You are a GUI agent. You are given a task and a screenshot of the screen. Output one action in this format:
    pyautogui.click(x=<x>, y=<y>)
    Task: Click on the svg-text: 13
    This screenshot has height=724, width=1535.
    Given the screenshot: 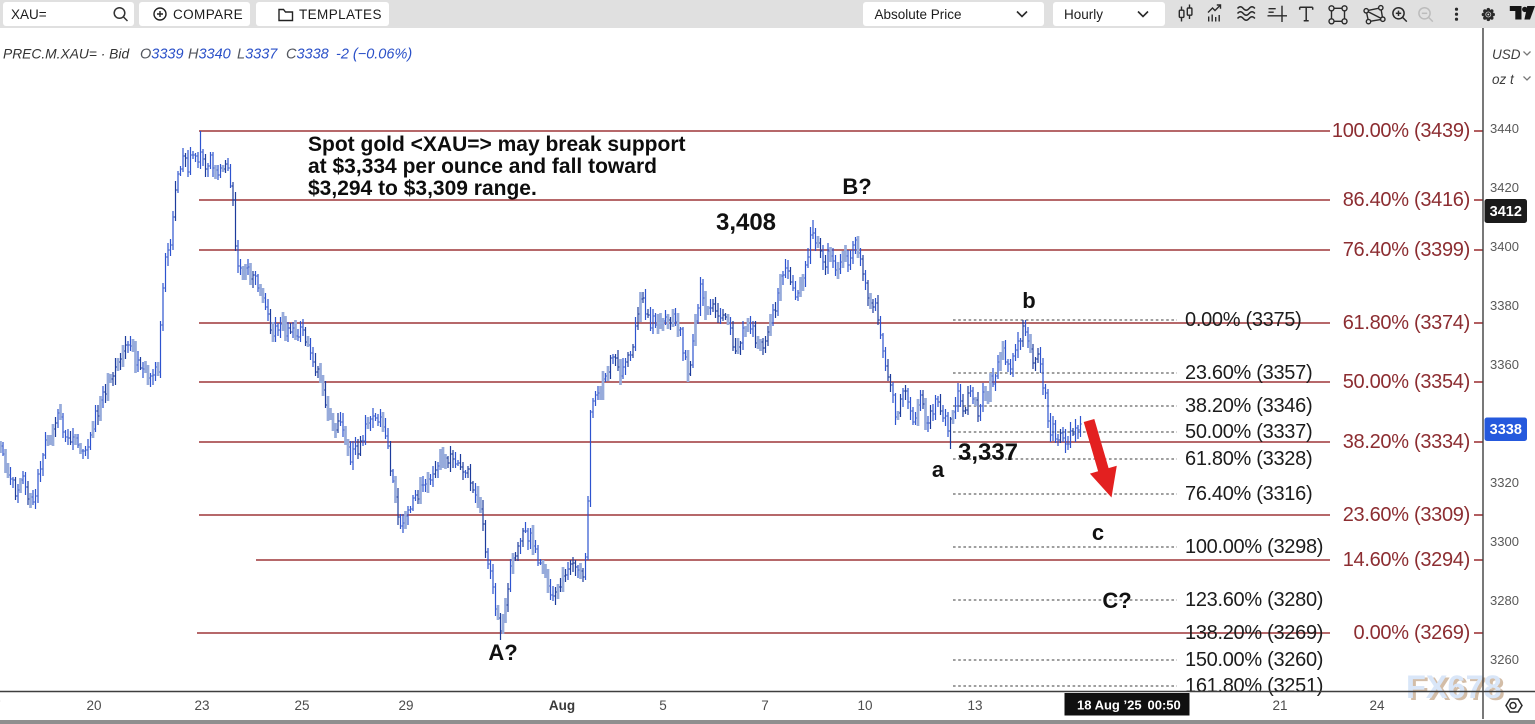 What is the action you would take?
    pyautogui.click(x=974, y=705)
    